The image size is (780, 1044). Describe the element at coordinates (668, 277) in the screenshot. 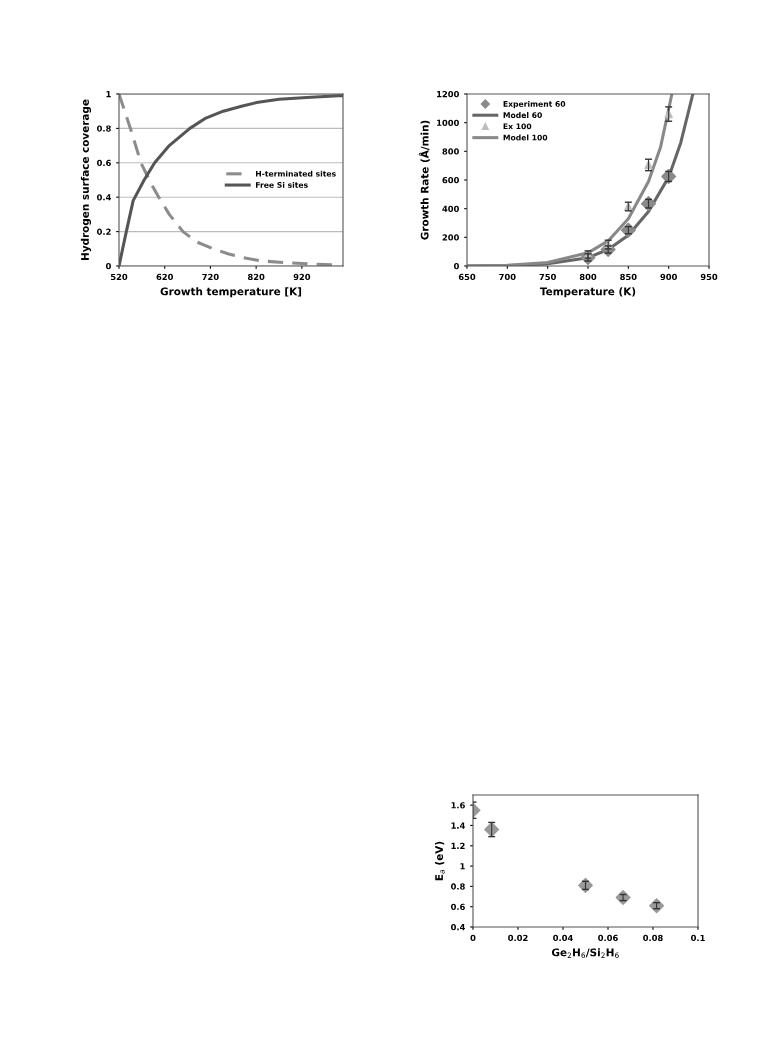

I see `x-tick-label: 900` at that location.